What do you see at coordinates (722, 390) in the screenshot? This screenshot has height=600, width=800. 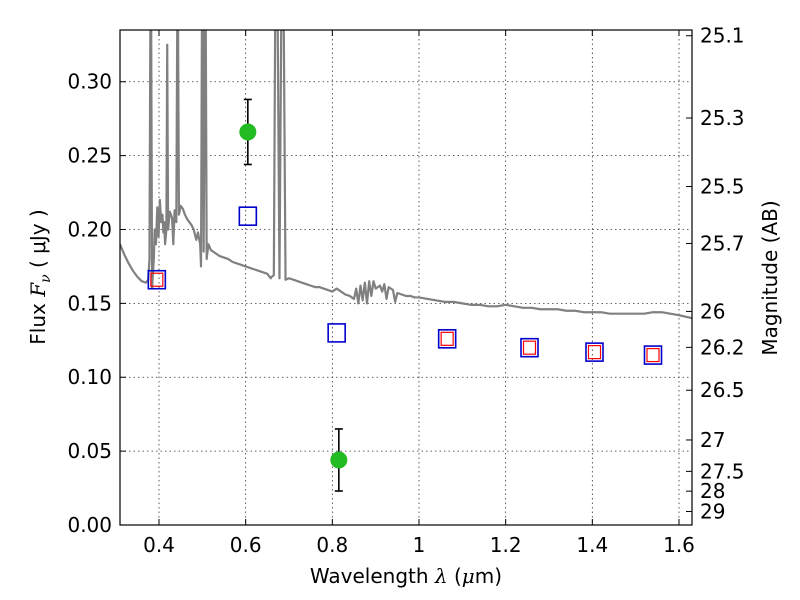 I see `mag-tick-label: 26.5` at bounding box center [722, 390].